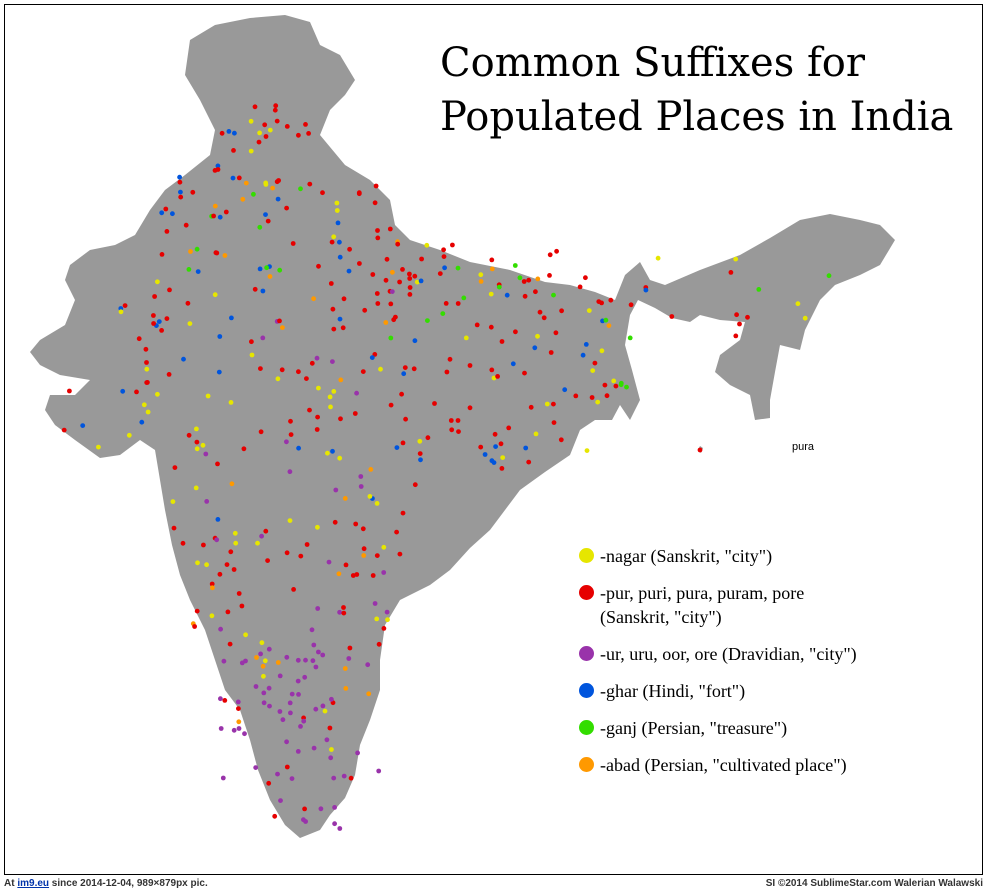 This screenshot has height=891, width=989. What do you see at coordinates (694, 728) in the screenshot?
I see `legend-label: -ganj (Persian, "treasure")` at bounding box center [694, 728].